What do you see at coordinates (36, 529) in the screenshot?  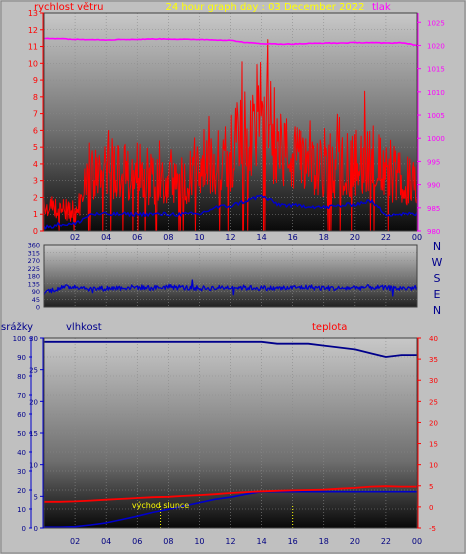 I see `humidity-y-tick-label: 0` at bounding box center [36, 529].